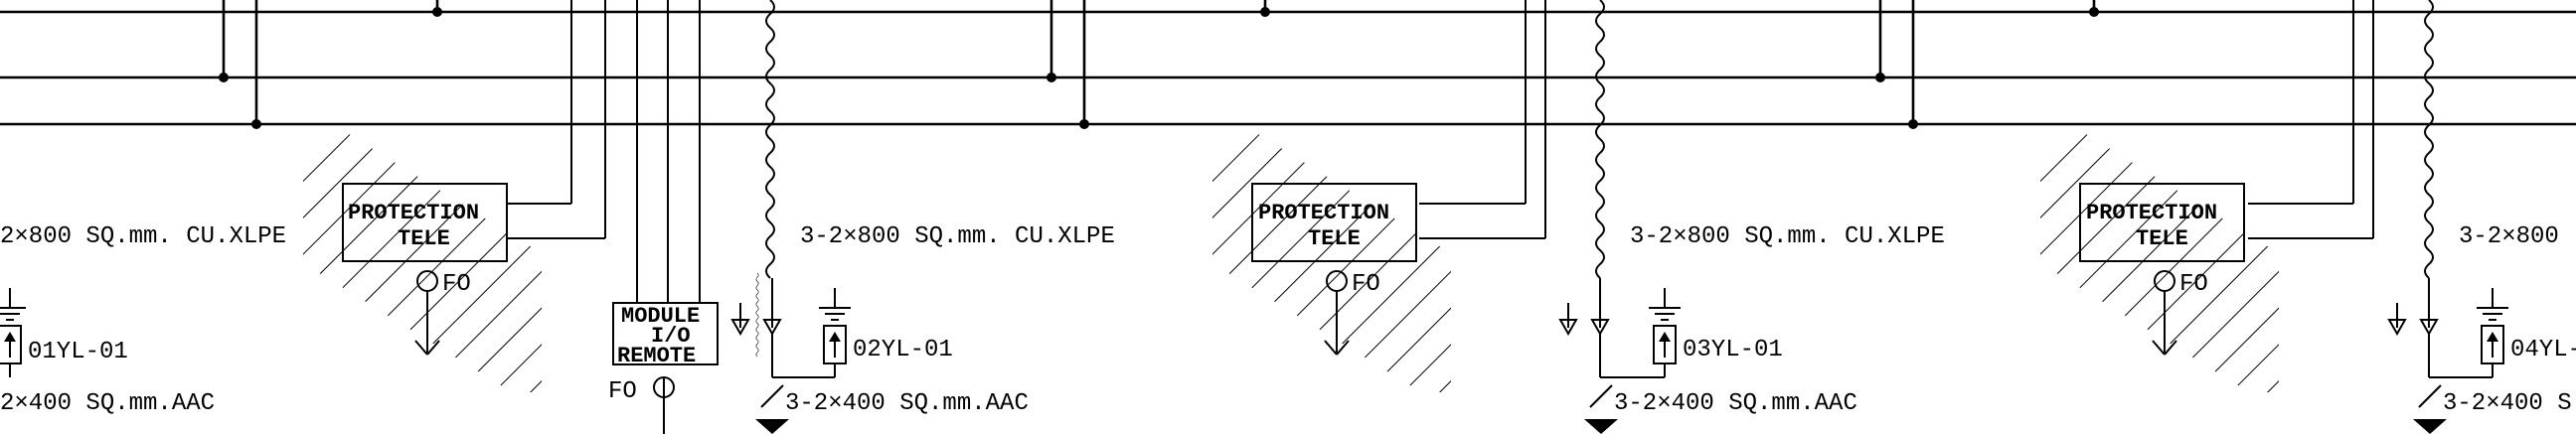 Image resolution: width=2576 pixels, height=434 pixels. I want to click on module-line3: REMOTE, so click(656, 356).